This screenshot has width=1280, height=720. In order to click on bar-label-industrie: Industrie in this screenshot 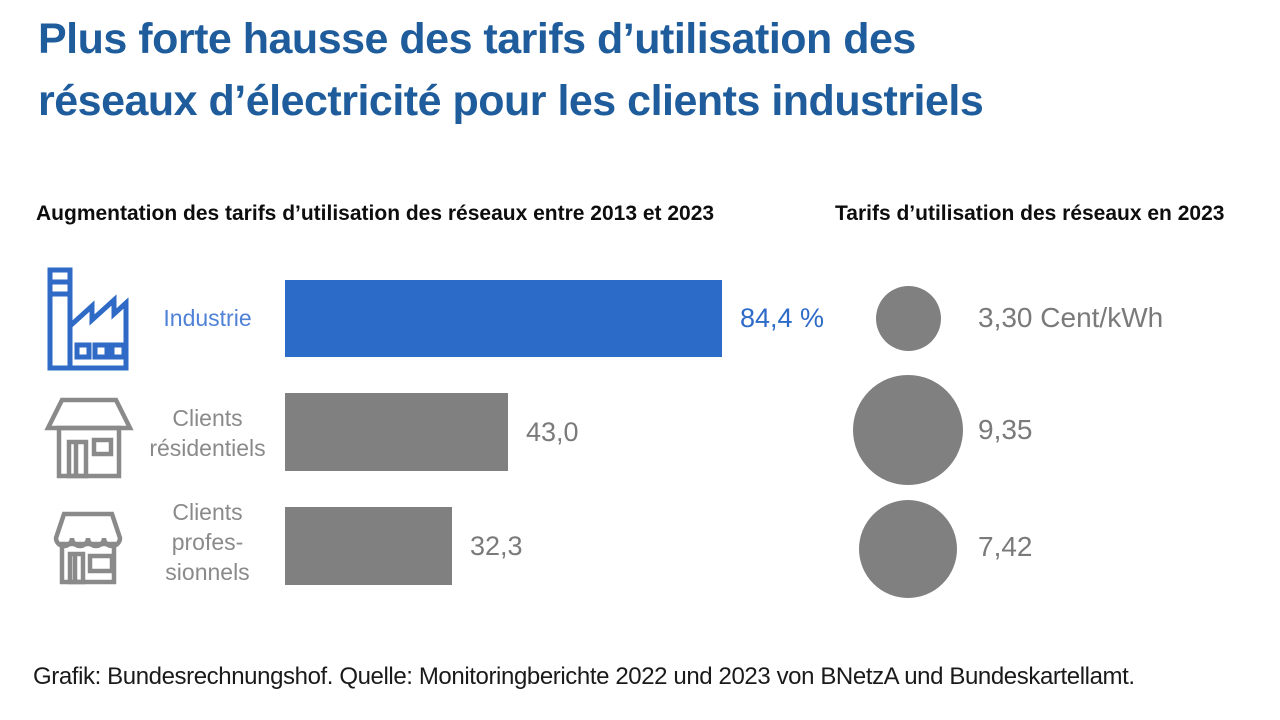, I will do `click(207, 318)`.